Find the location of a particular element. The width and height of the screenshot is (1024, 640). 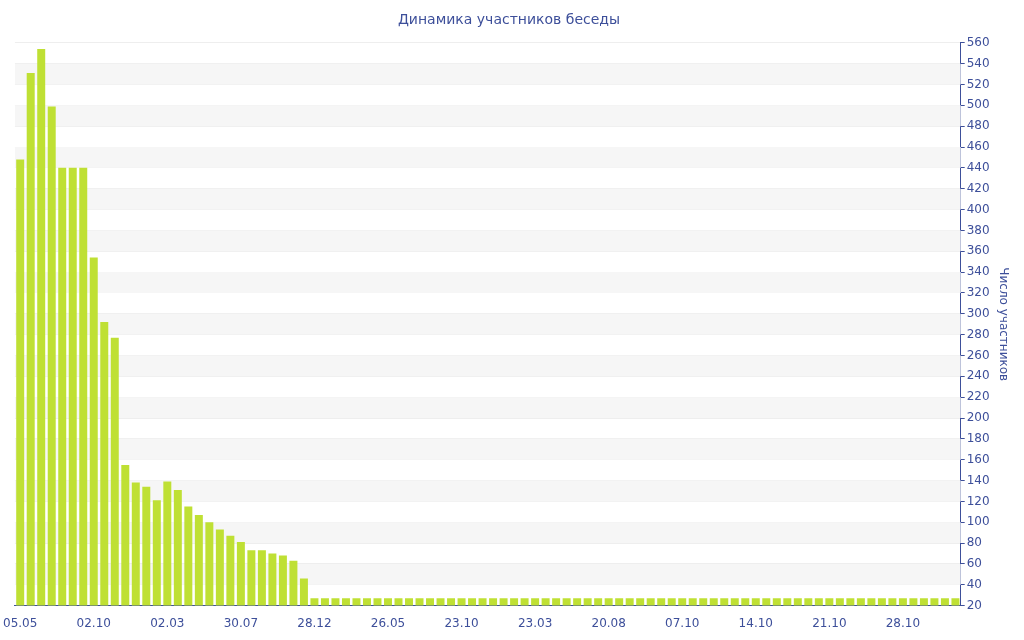

y-tick-label: 460 is located at coordinates (978, 146).